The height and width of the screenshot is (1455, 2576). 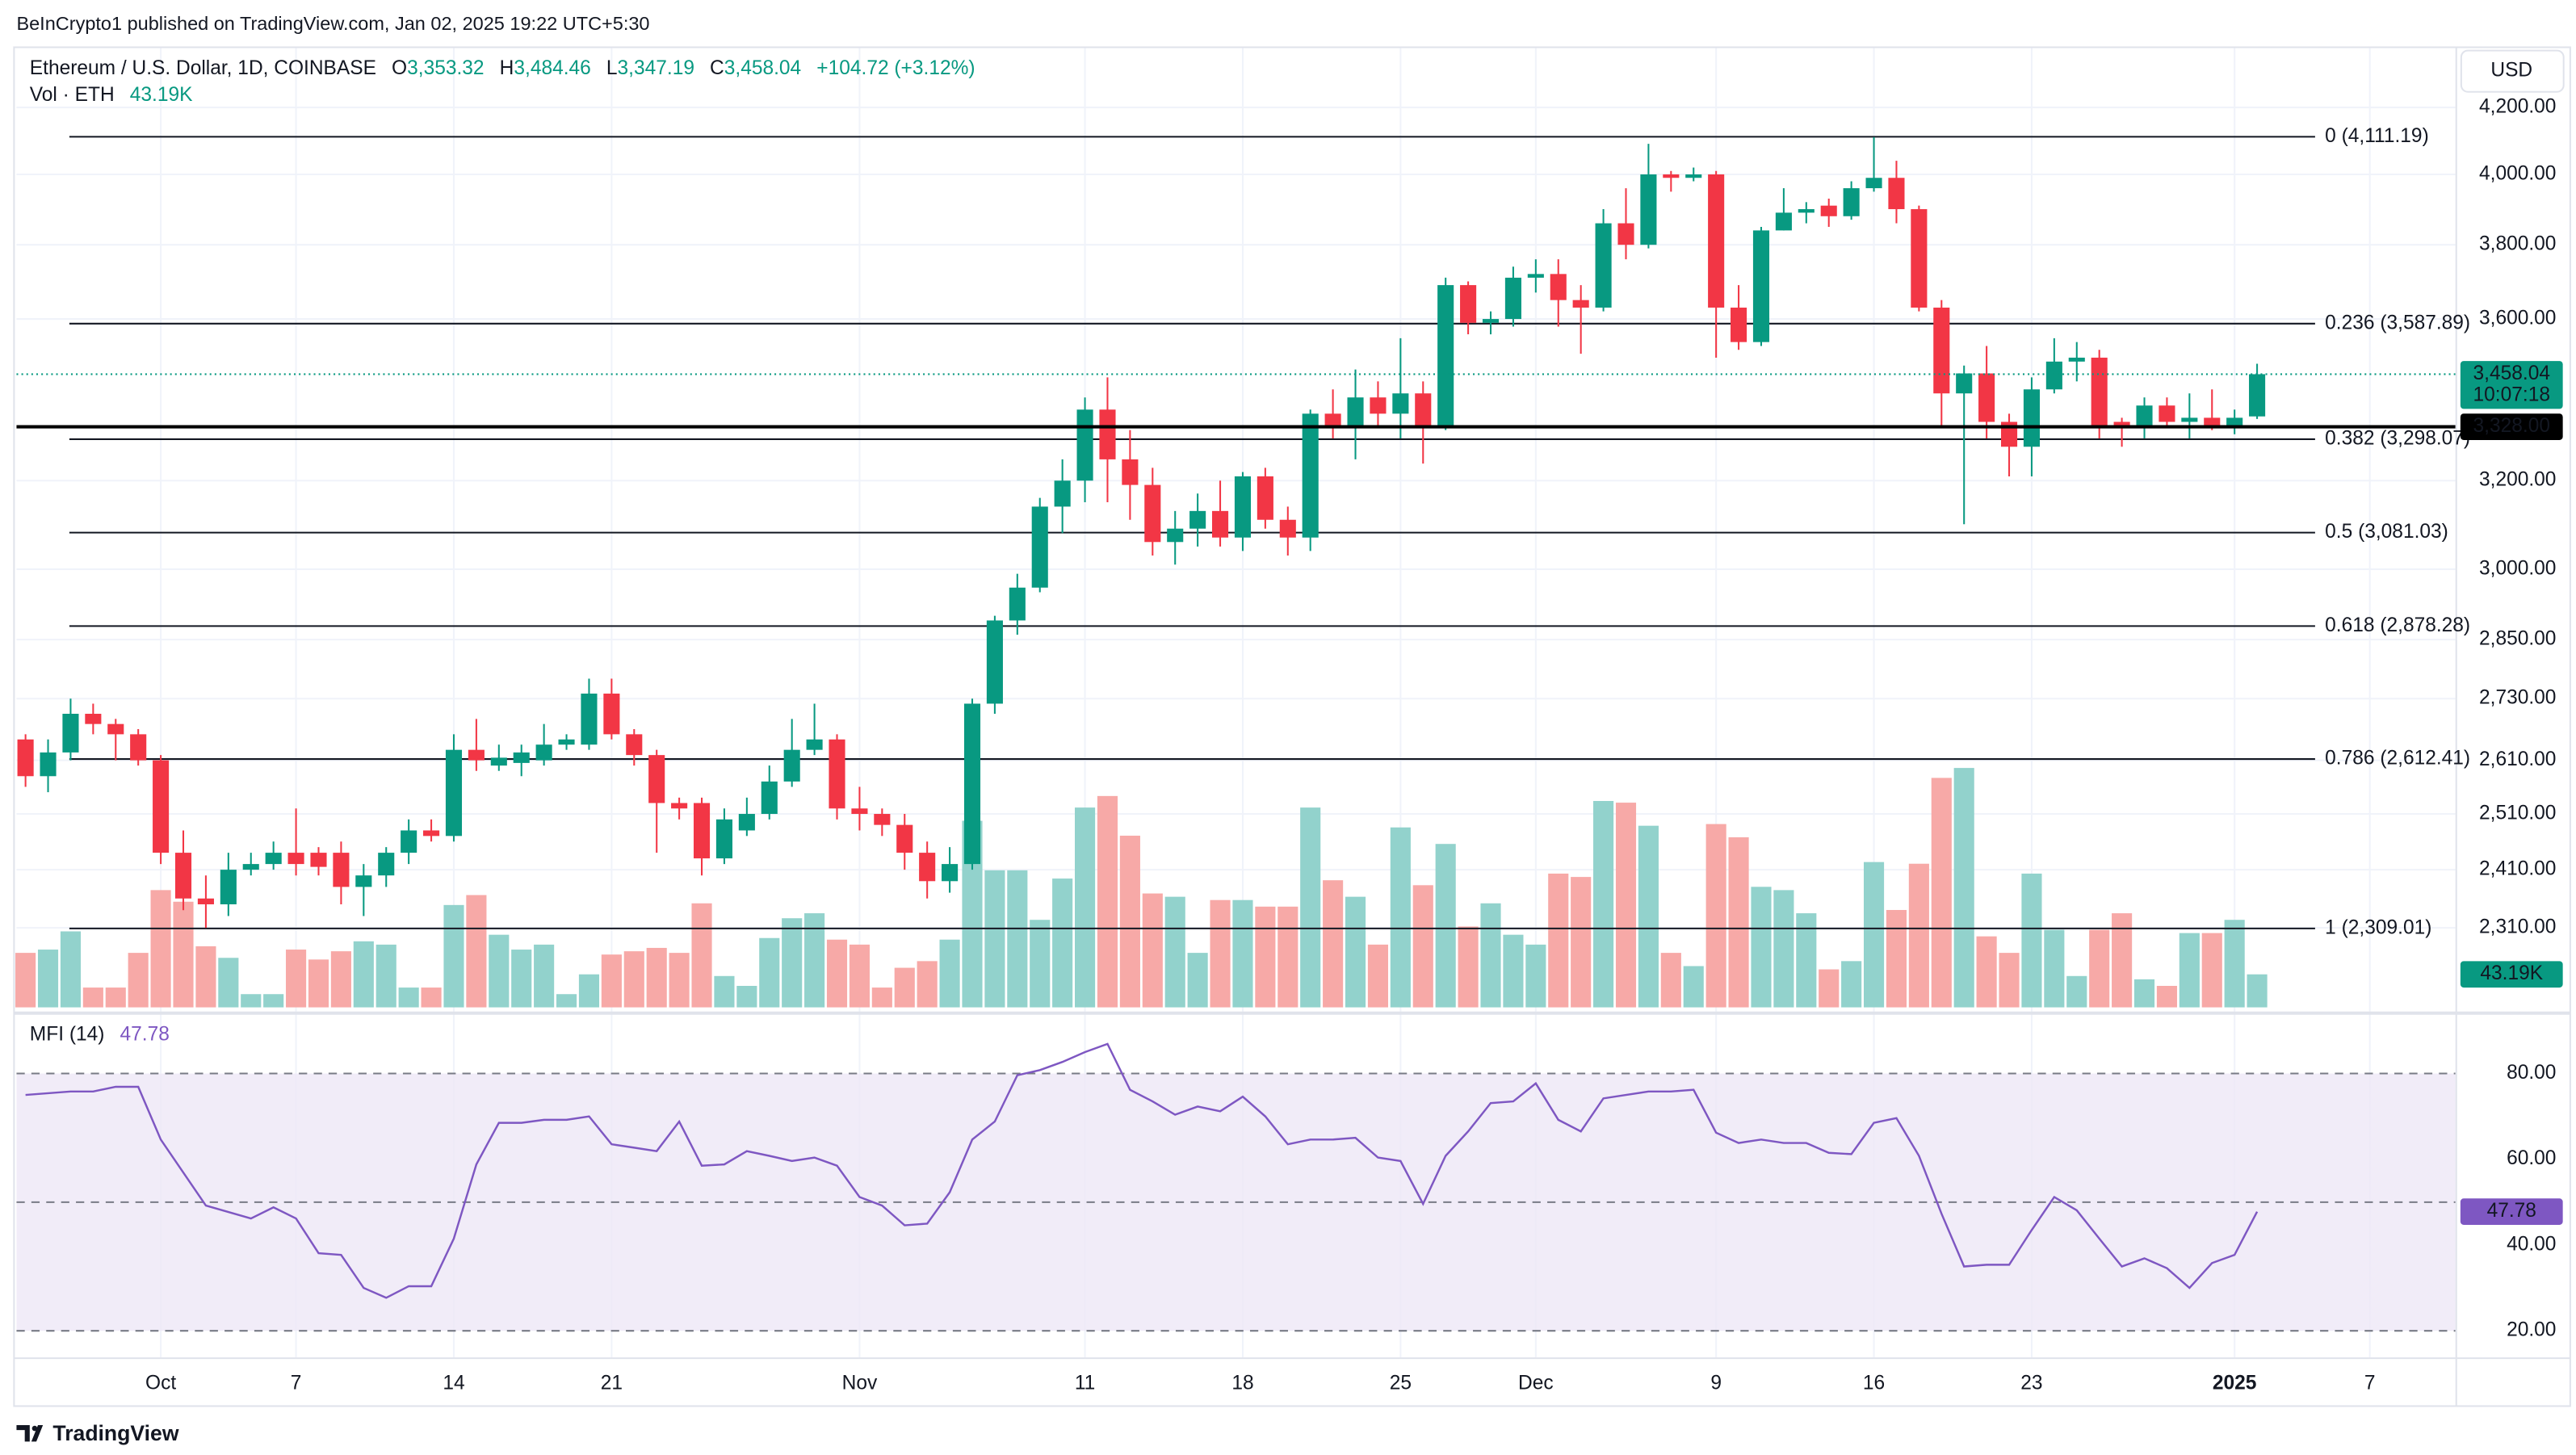 I want to click on y-tick-label: 2,310.00, so click(x=2517, y=927).